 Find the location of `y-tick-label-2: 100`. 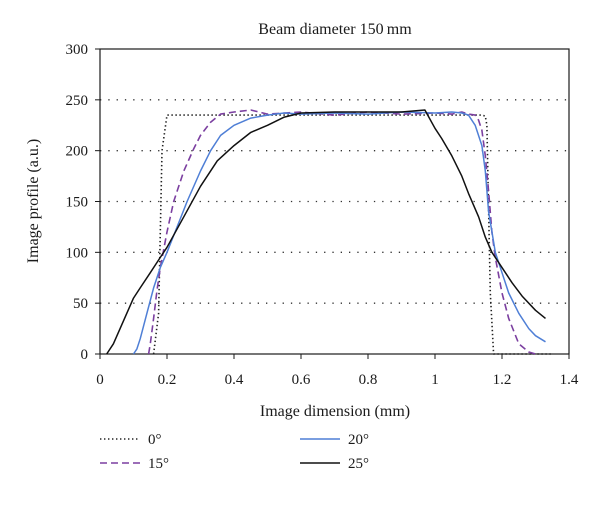

y-tick-label-2: 100 is located at coordinates (77, 253).